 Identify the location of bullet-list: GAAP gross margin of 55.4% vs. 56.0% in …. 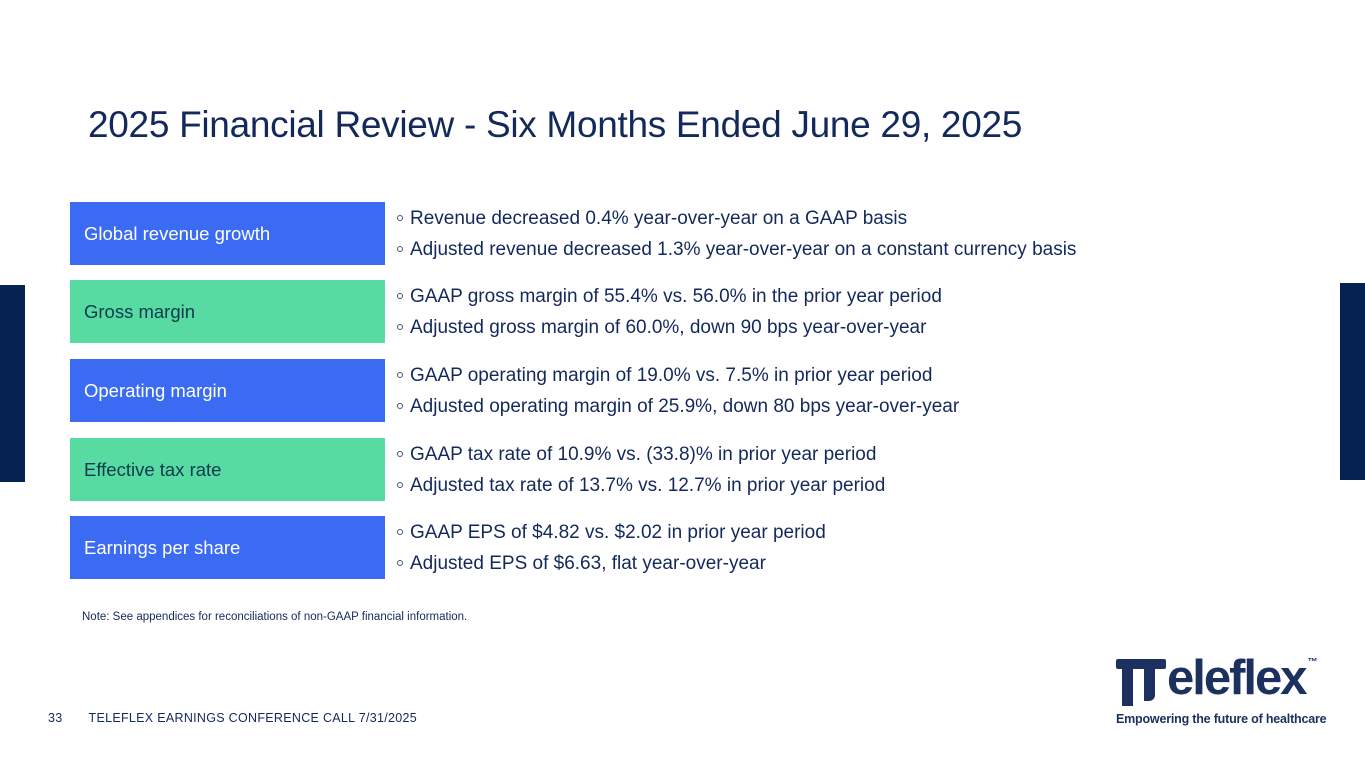
(669, 311).